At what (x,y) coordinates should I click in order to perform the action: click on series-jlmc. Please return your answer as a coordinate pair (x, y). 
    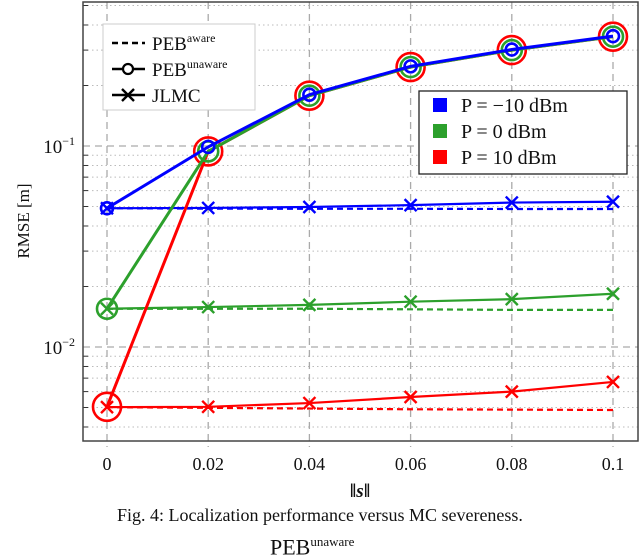
    Looking at the image, I should click on (360, 395).